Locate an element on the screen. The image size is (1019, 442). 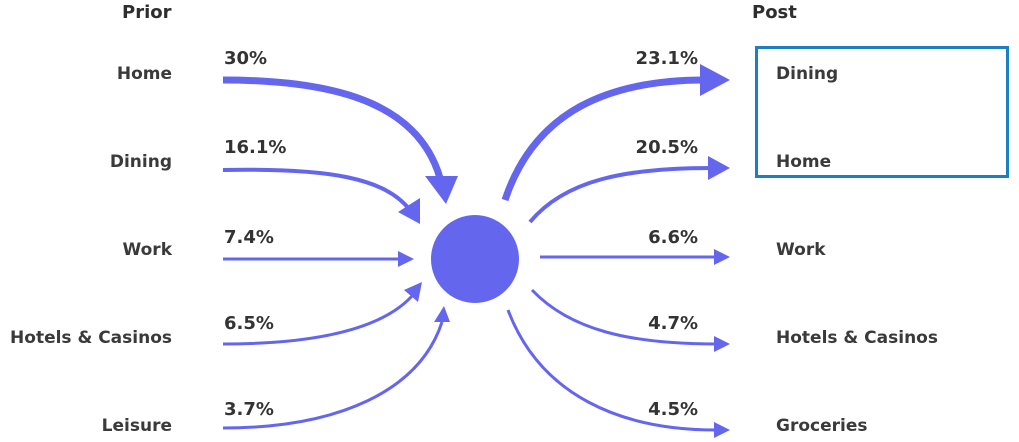
arrow-prior-dining is located at coordinates (317, 189).